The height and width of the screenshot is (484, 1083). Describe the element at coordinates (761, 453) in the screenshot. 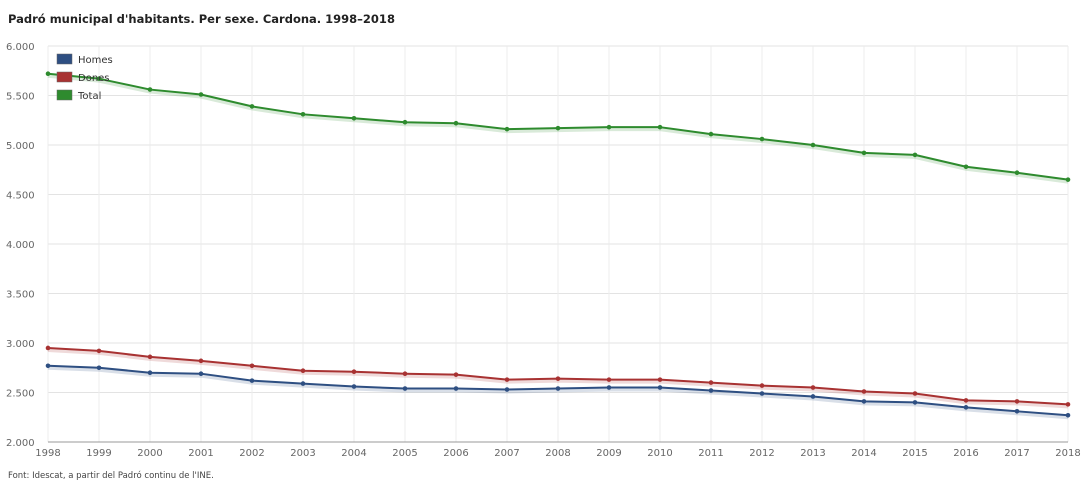

I see `x-tick-label: 2012` at that location.